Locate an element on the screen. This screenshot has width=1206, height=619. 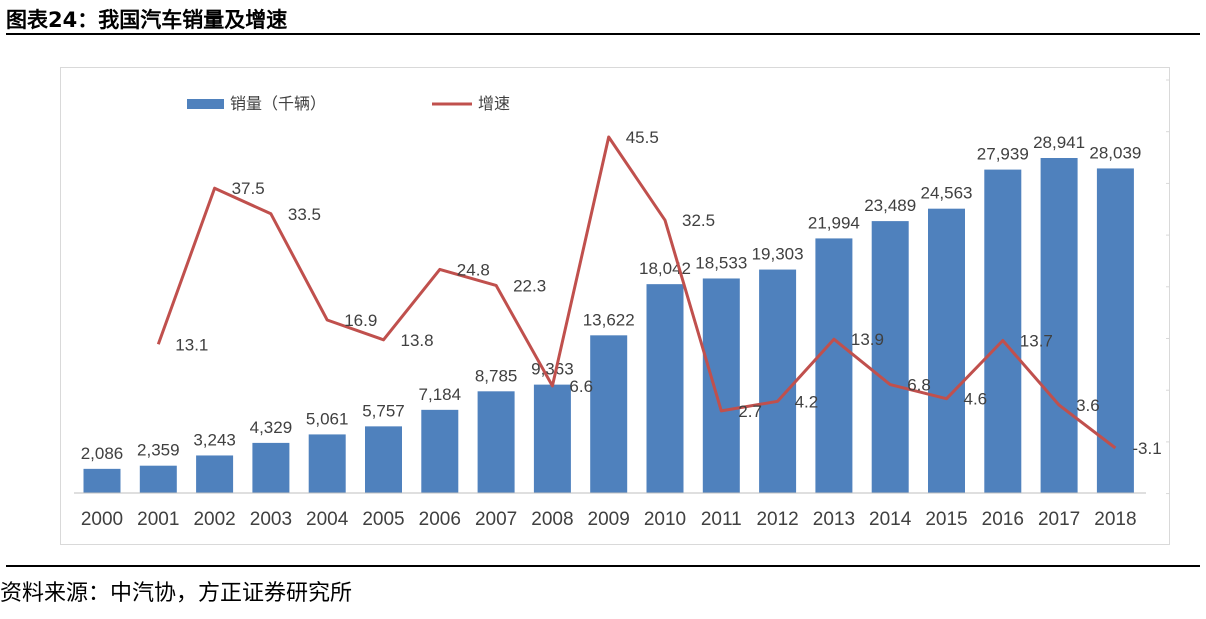
bar-2014 is located at coordinates (890, 357).